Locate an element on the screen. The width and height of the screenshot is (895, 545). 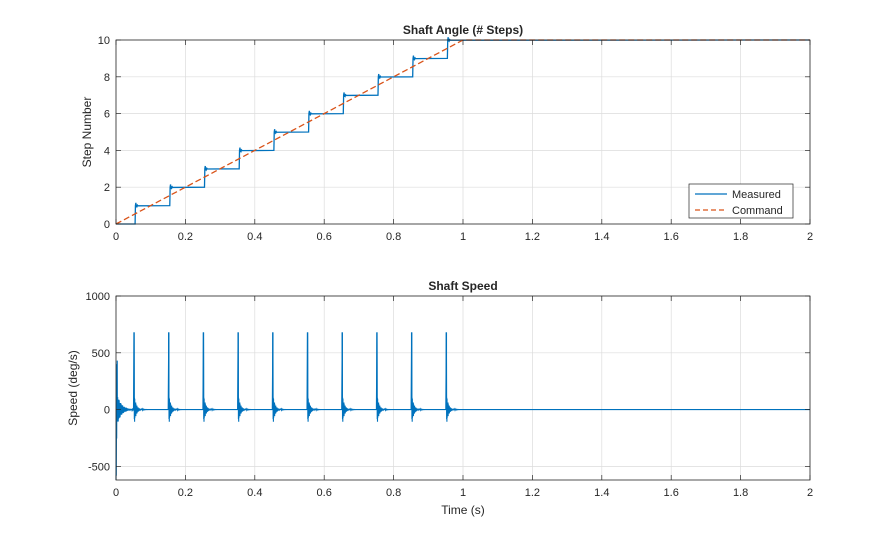
ax1-ytick-label: 8 is located at coordinates (107, 78).